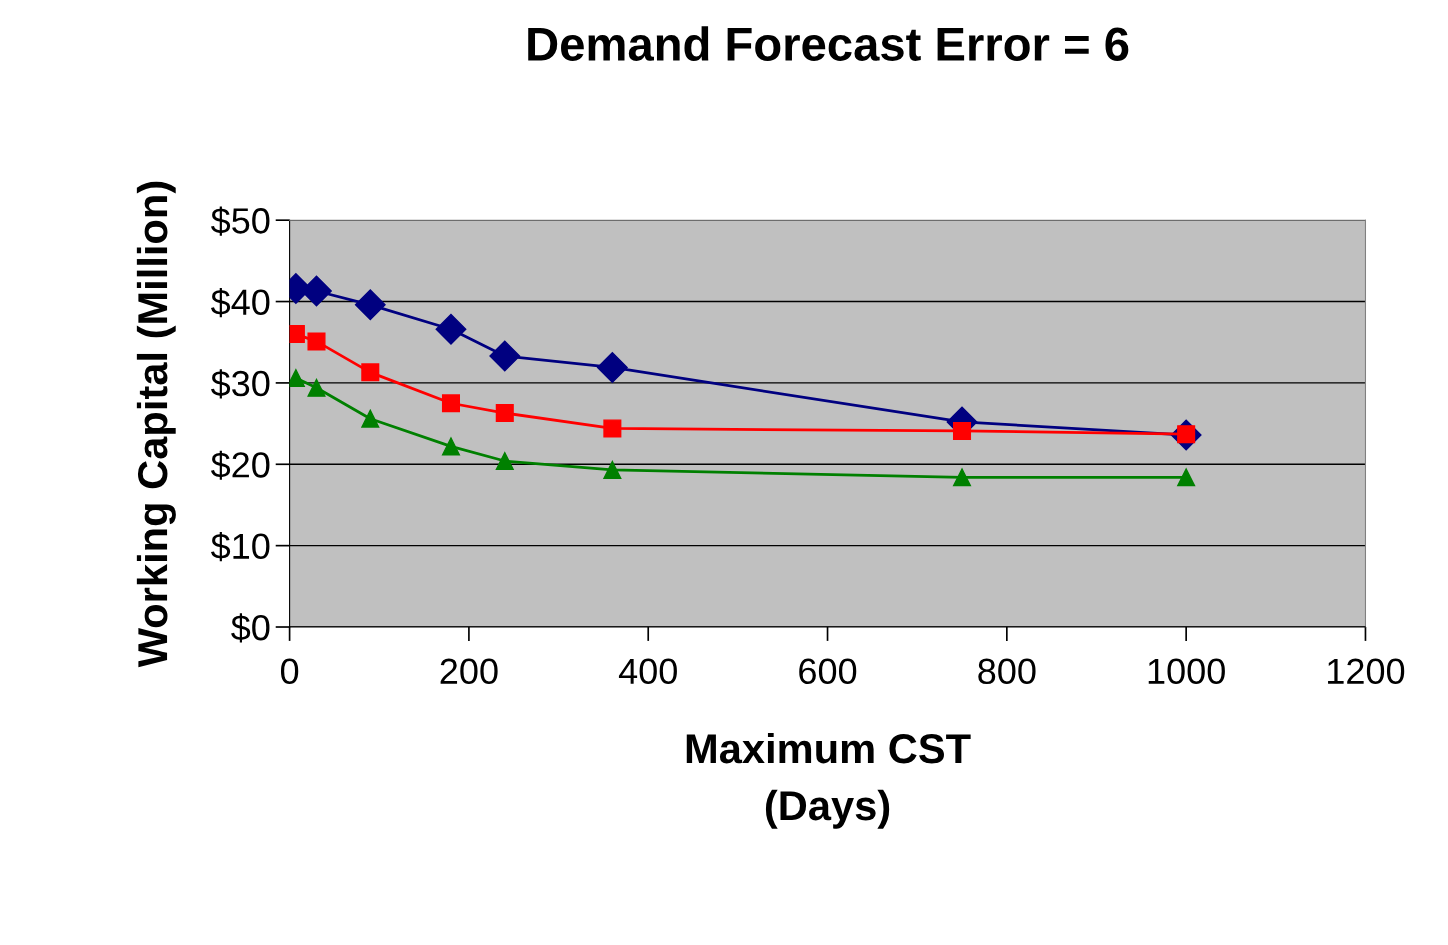 The height and width of the screenshot is (945, 1448). Describe the element at coordinates (240, 384) in the screenshot. I see `y-tick-label: $30` at that location.